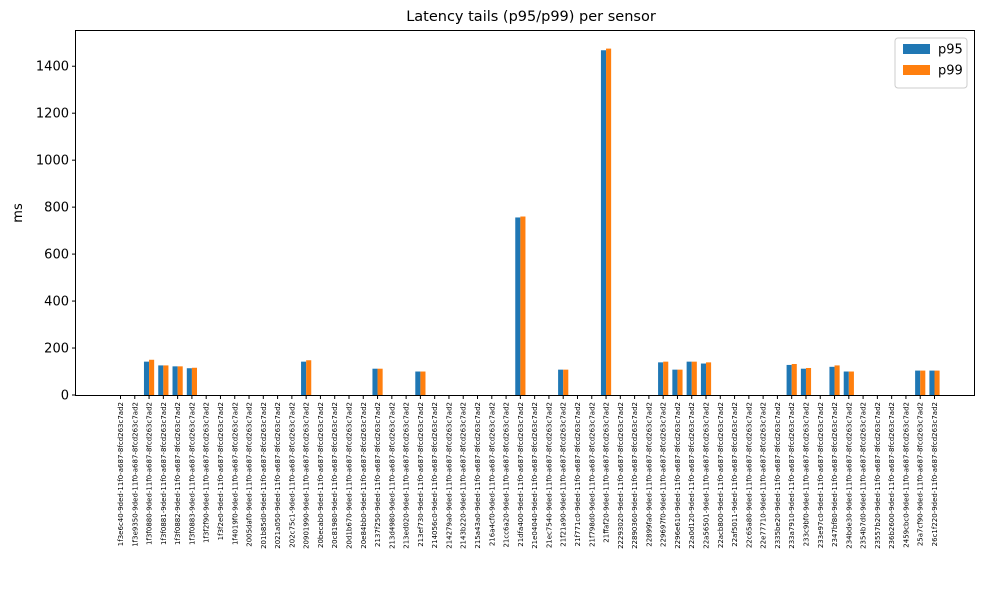 This screenshot has width=989, height=590. I want to click on y-tick-label-4: 800, so click(56, 208).